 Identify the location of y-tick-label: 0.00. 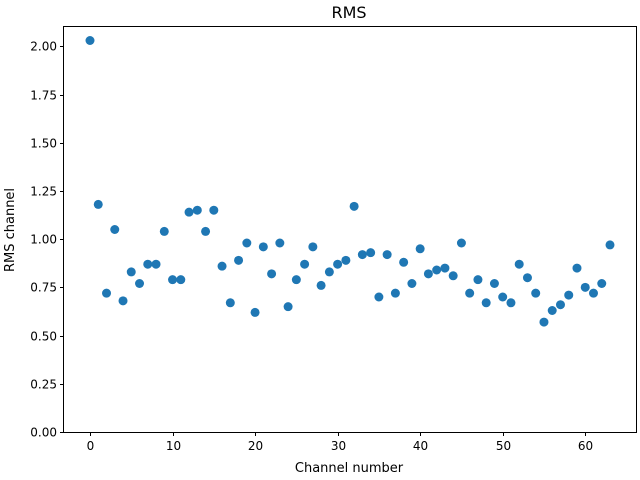
(43, 433).